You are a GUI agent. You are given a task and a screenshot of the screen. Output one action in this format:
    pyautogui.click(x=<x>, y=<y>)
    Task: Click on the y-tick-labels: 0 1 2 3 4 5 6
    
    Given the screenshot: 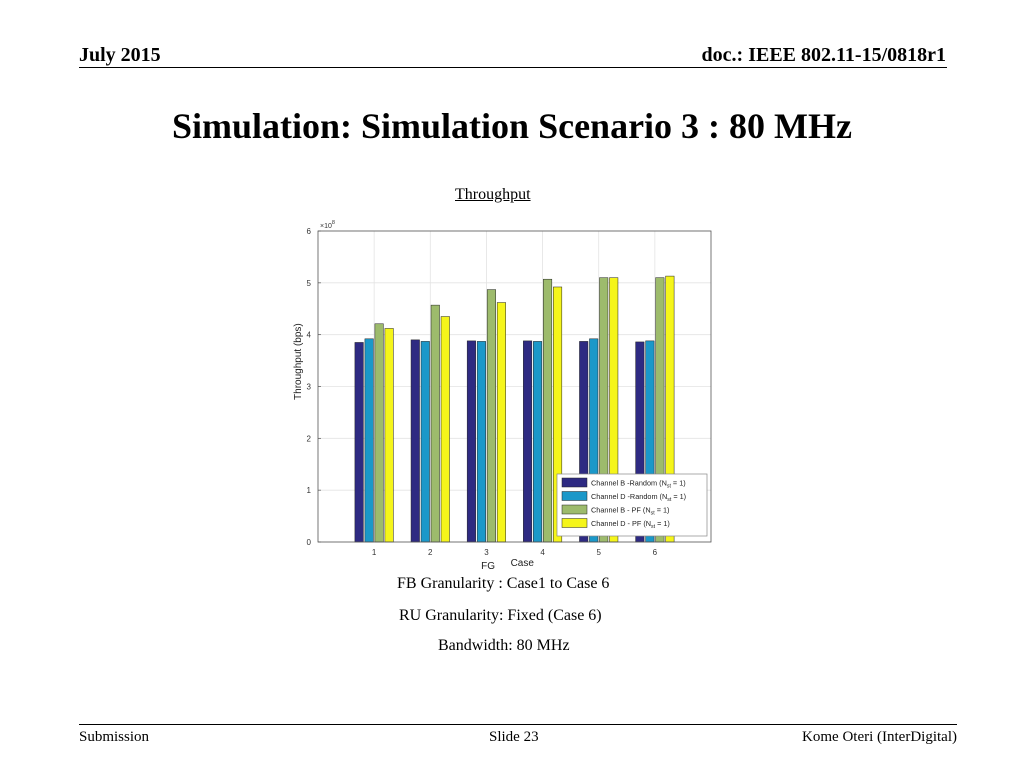 What is the action you would take?
    pyautogui.click(x=314, y=387)
    